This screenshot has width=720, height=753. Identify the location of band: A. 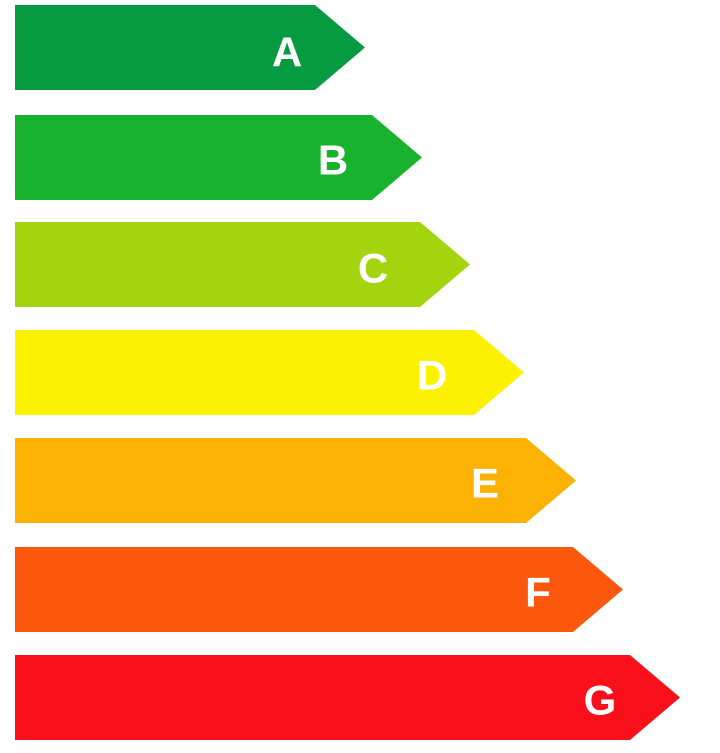
(190, 47).